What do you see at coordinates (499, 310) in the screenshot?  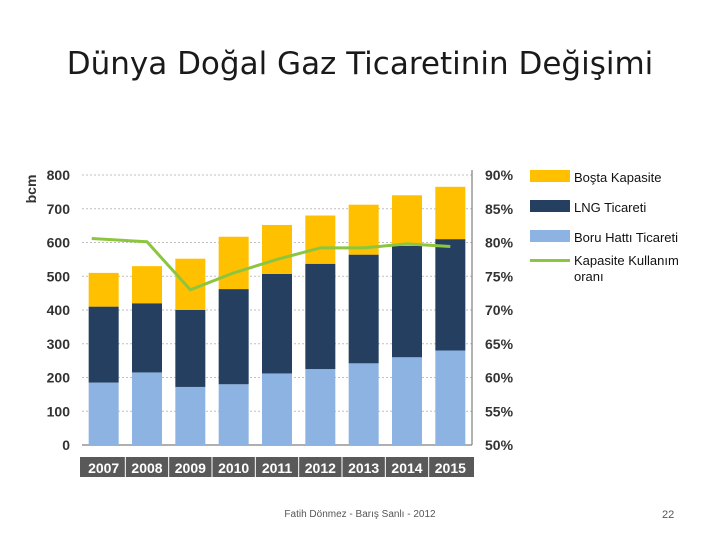 I see `y2-tick-label: 70%` at bounding box center [499, 310].